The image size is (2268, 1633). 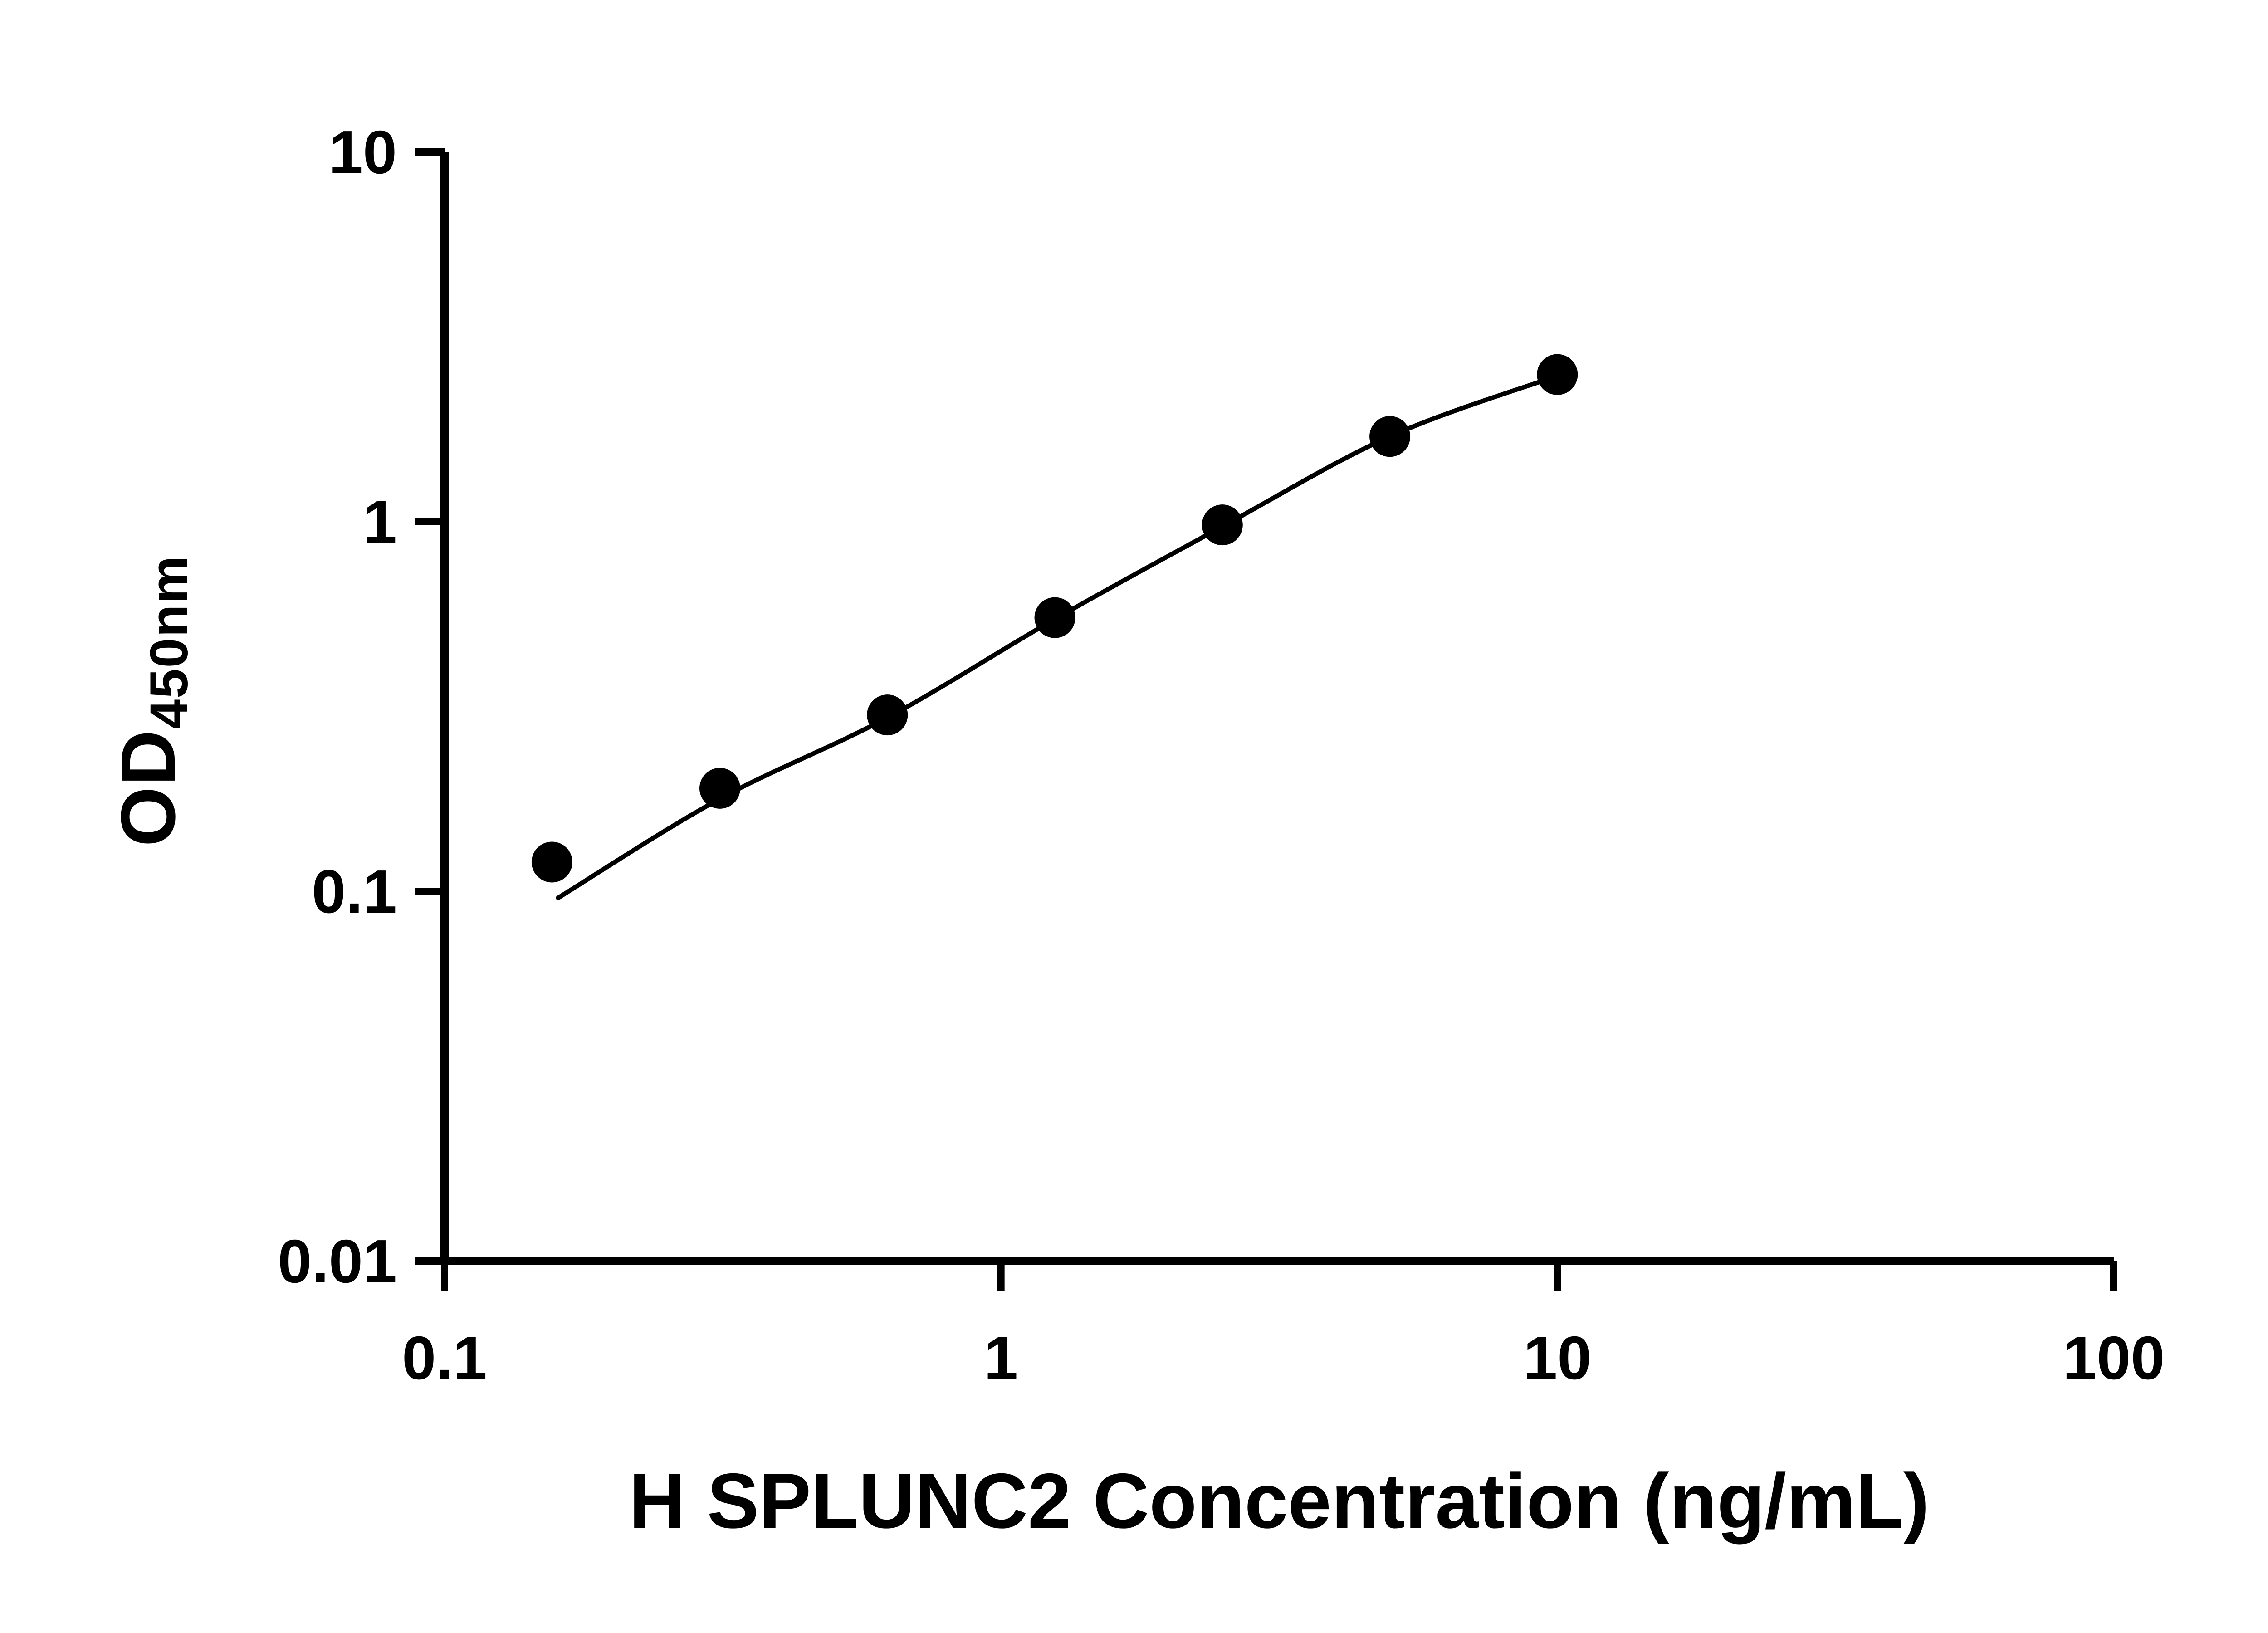 What do you see at coordinates (380, 522) in the screenshot?
I see `y-tick-label: 1` at bounding box center [380, 522].